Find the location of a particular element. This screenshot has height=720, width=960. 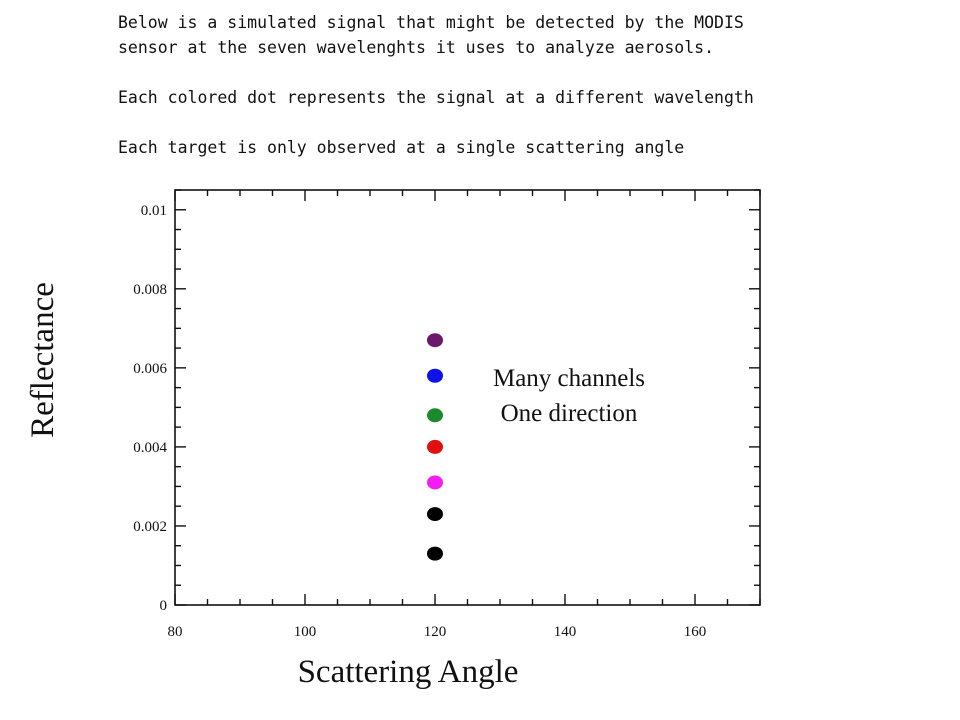

annotation-line-2: One direction is located at coordinates (569, 413).